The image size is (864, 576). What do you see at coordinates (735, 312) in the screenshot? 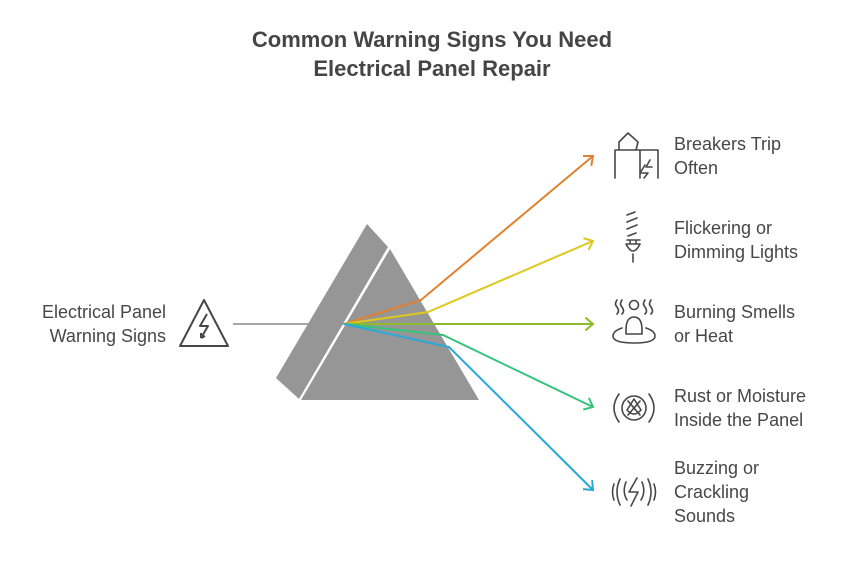
I see `output-label-line: Burning Smells` at bounding box center [735, 312].